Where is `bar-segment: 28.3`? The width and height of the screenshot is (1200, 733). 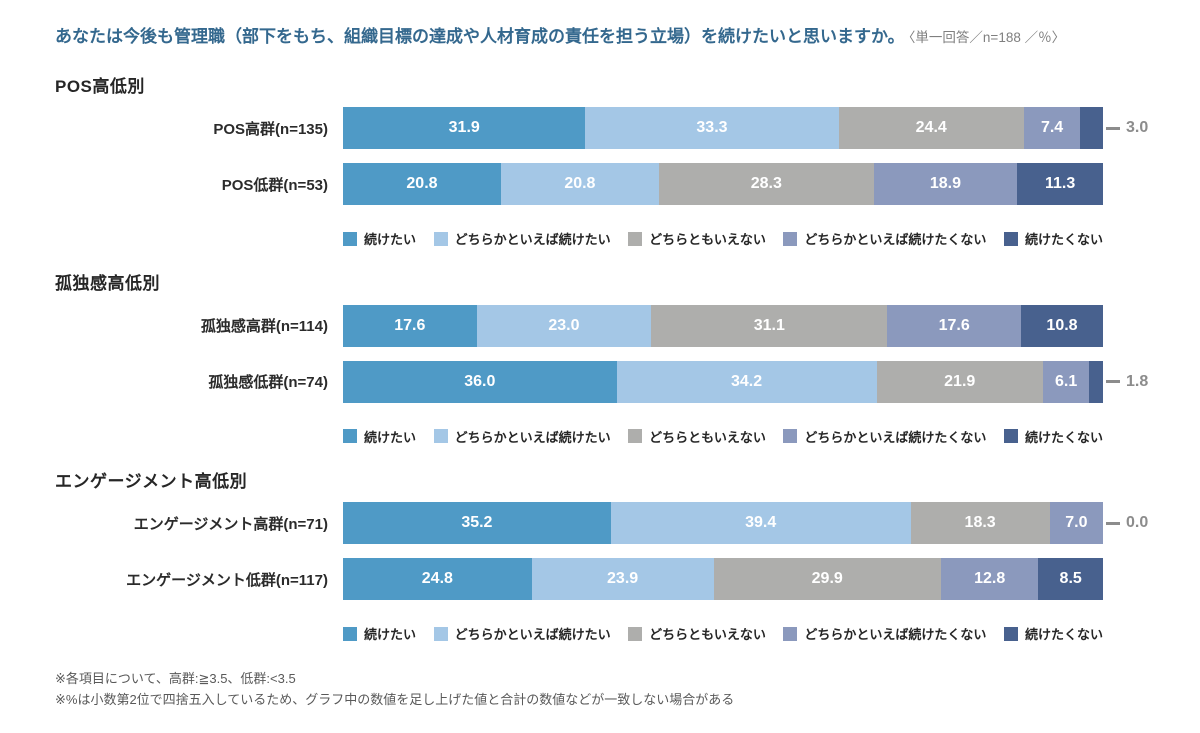 bar-segment: 28.3 is located at coordinates (766, 184).